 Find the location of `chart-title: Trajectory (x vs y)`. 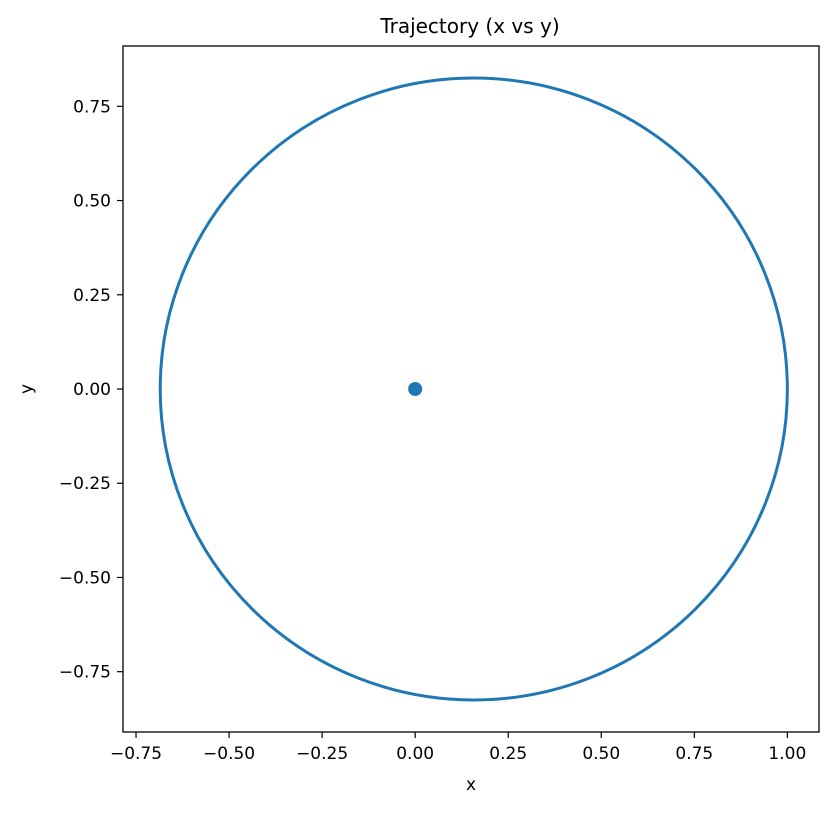

chart-title: Trajectory (x vs y) is located at coordinates (469, 26).